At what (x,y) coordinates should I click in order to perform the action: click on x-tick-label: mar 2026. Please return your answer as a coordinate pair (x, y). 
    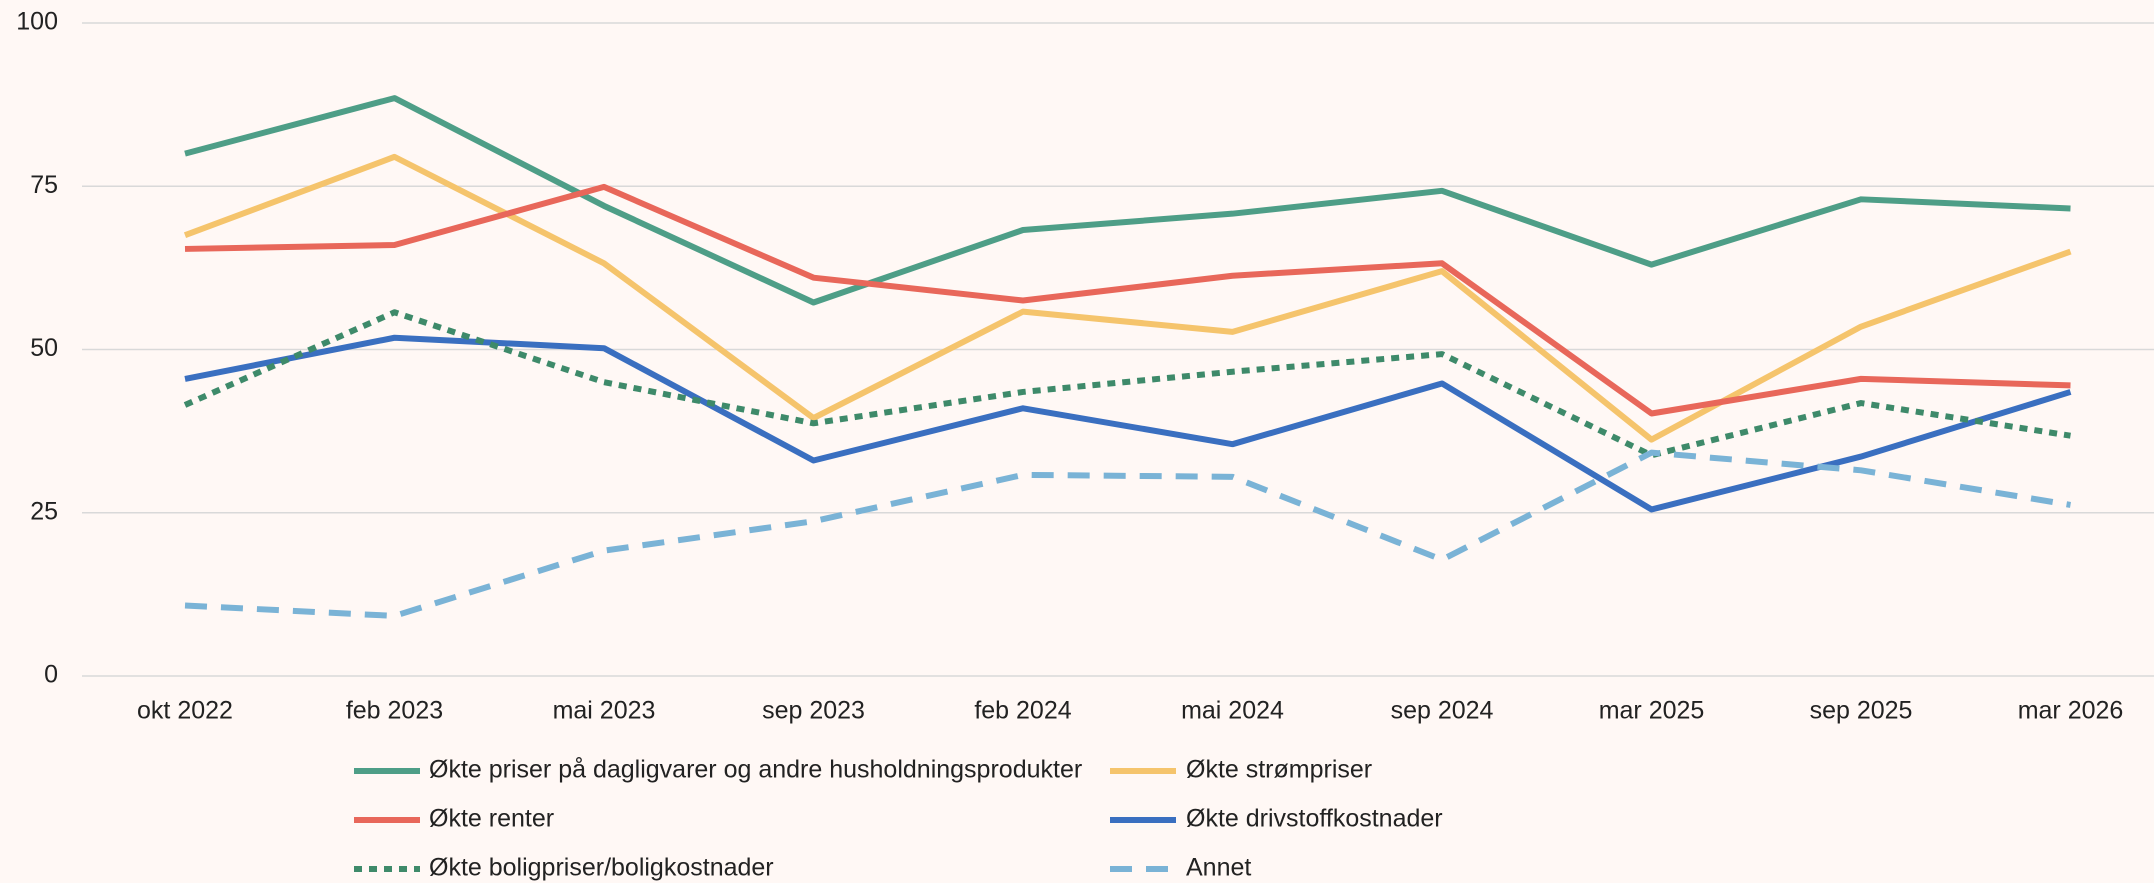
    Looking at the image, I should click on (2071, 711).